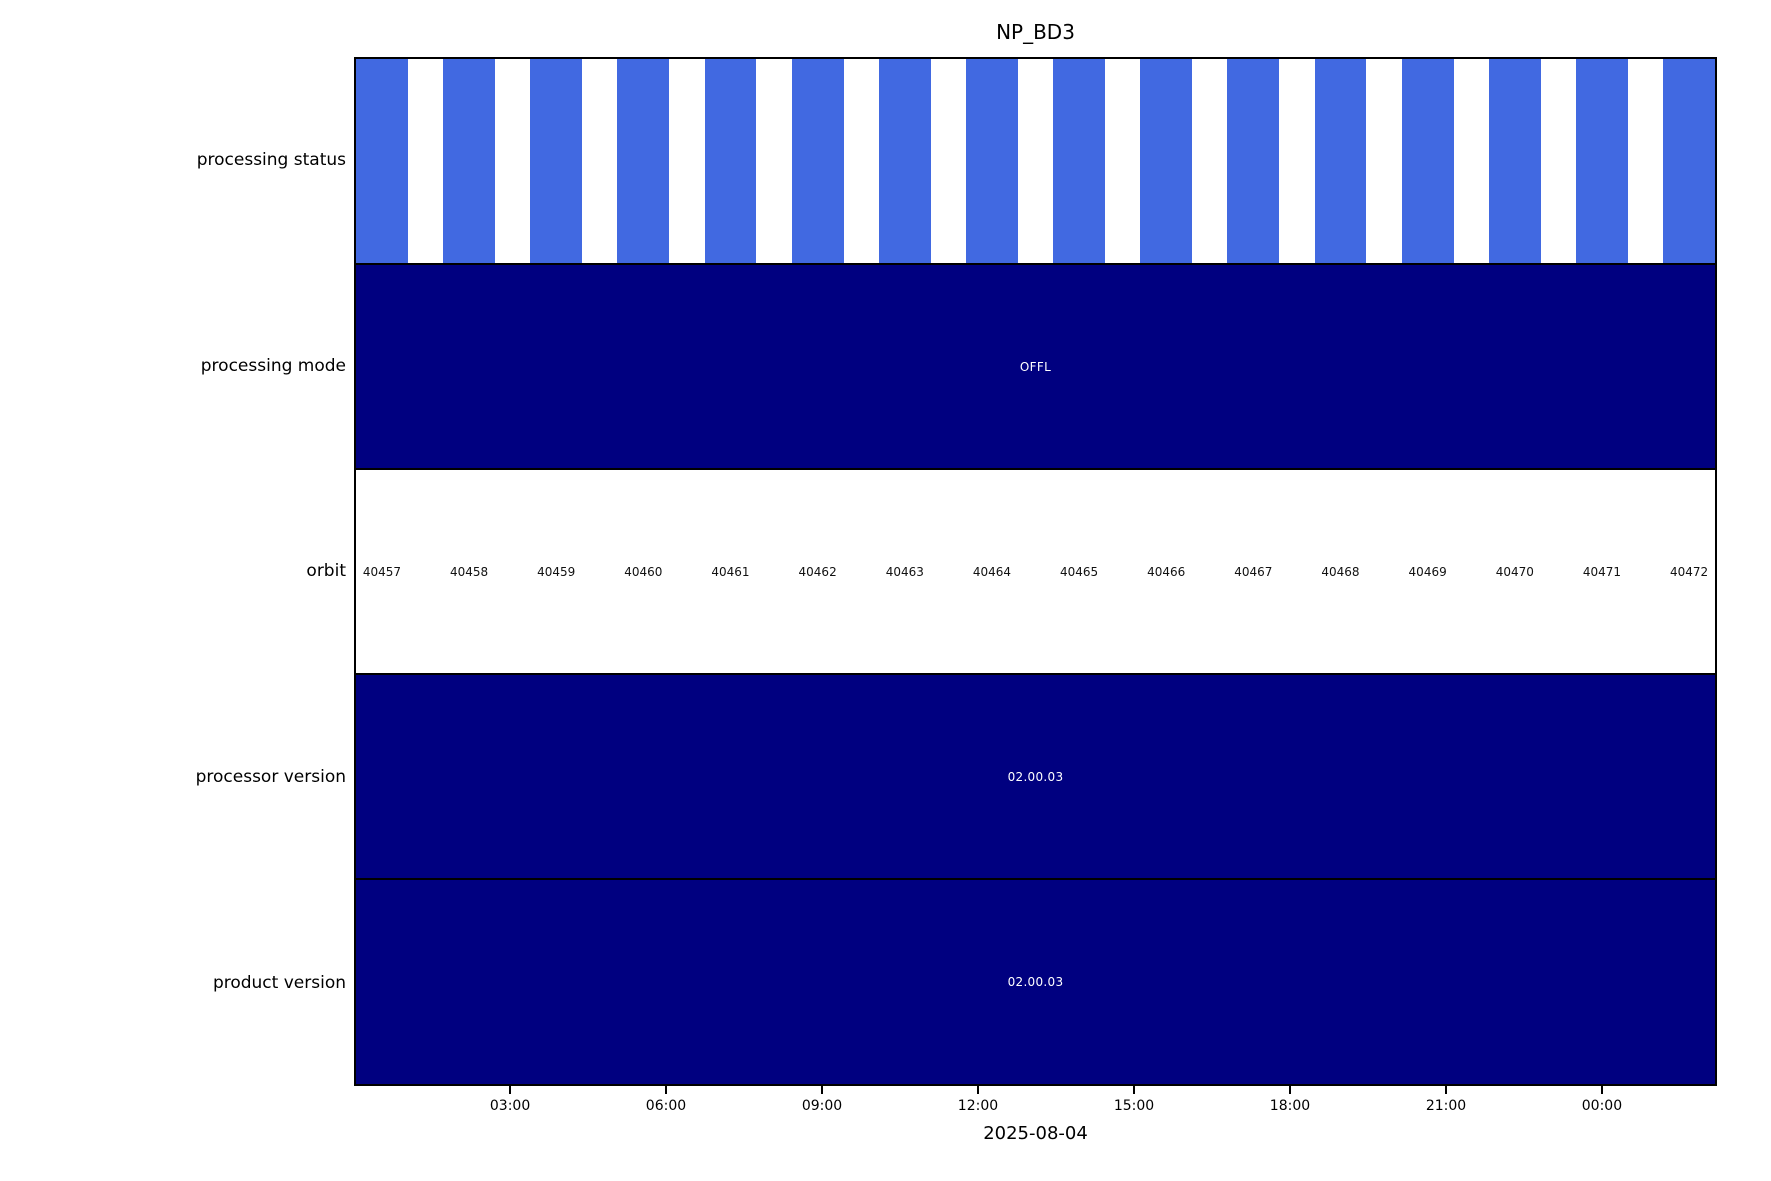  What do you see at coordinates (1602, 1106) in the screenshot?
I see `x-axis-tick-label: 00:00` at bounding box center [1602, 1106].